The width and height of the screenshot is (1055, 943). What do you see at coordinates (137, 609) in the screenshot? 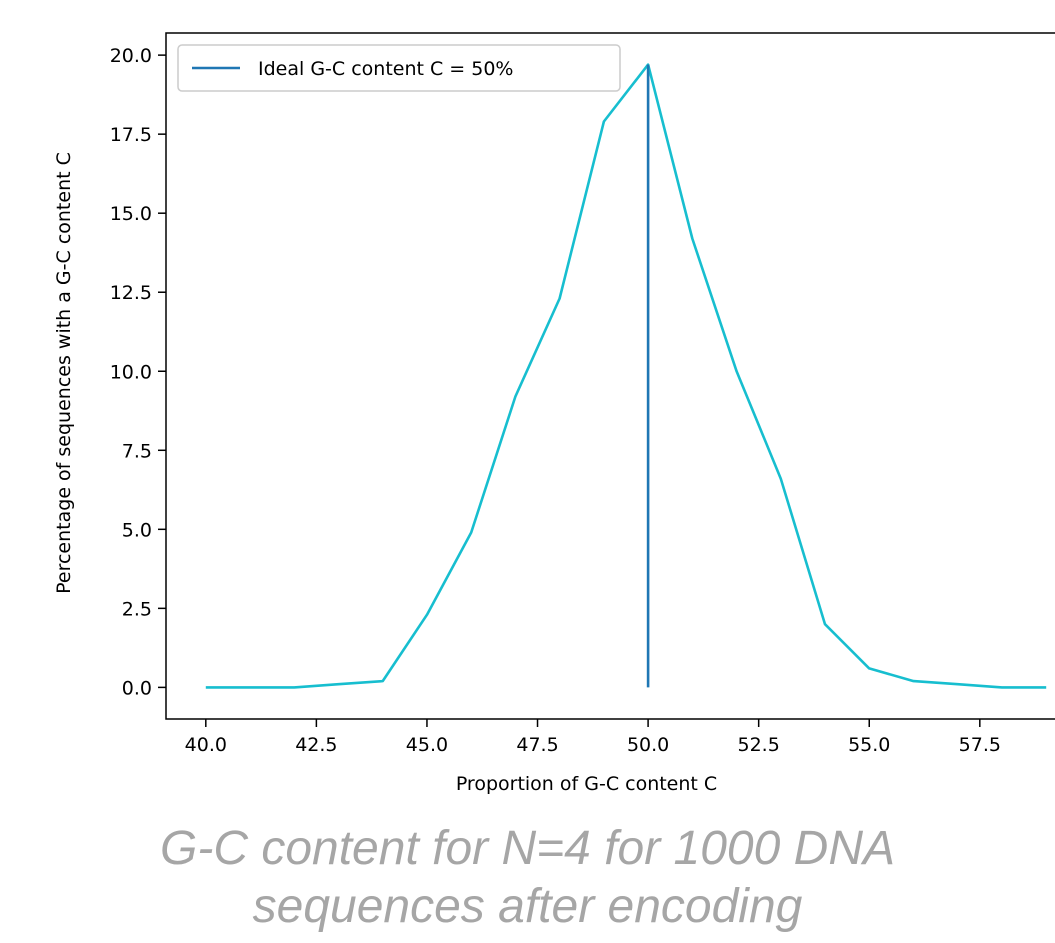
I see `y-tick-label: 2.5` at bounding box center [137, 609].